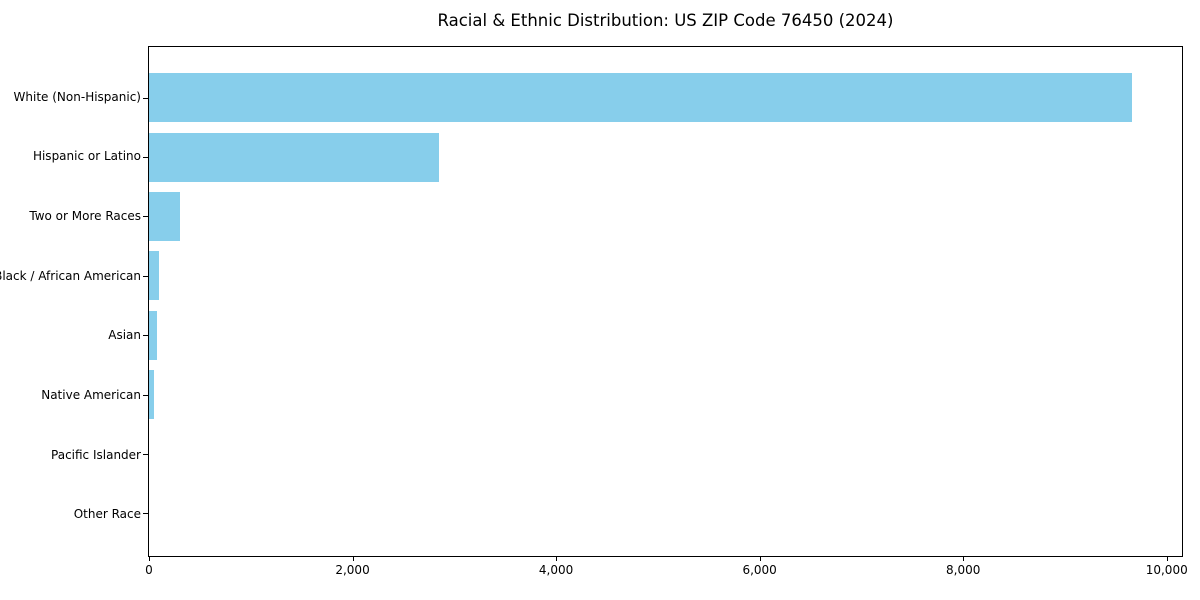 This screenshot has width=1200, height=600. I want to click on x-axis-tick-label: 4,000, so click(556, 570).